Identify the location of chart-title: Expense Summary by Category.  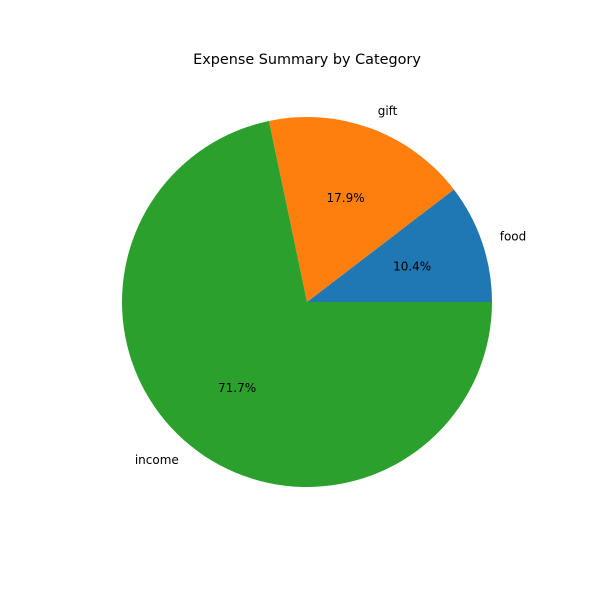
(307, 60).